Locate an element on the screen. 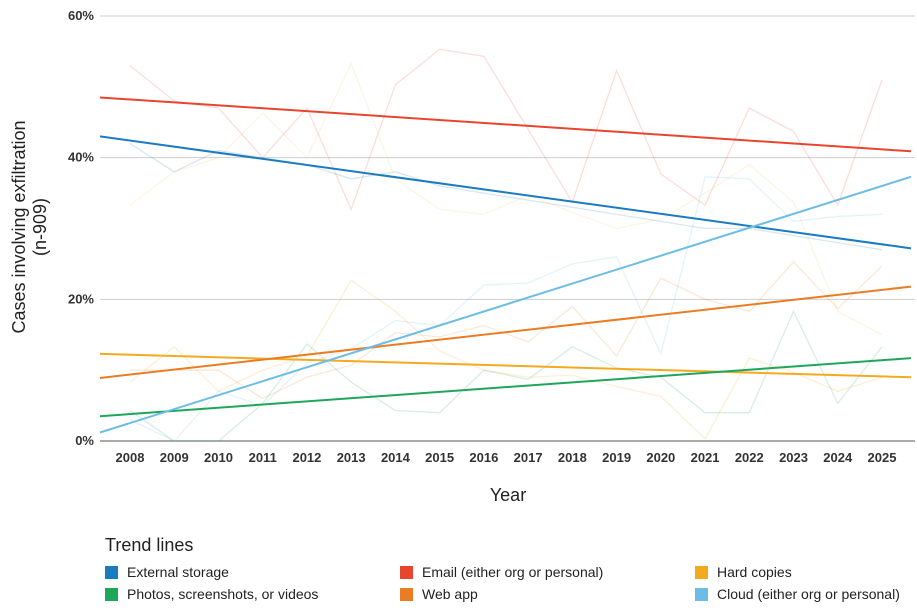  legend-label: External storage is located at coordinates (178, 572).